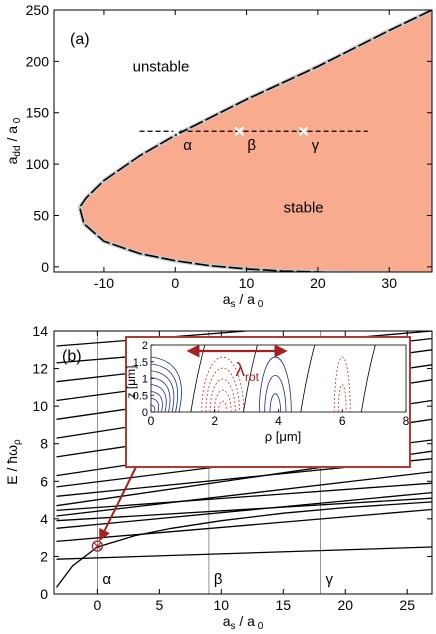  I want to click on marker-group: α β γ, so click(245, 140).